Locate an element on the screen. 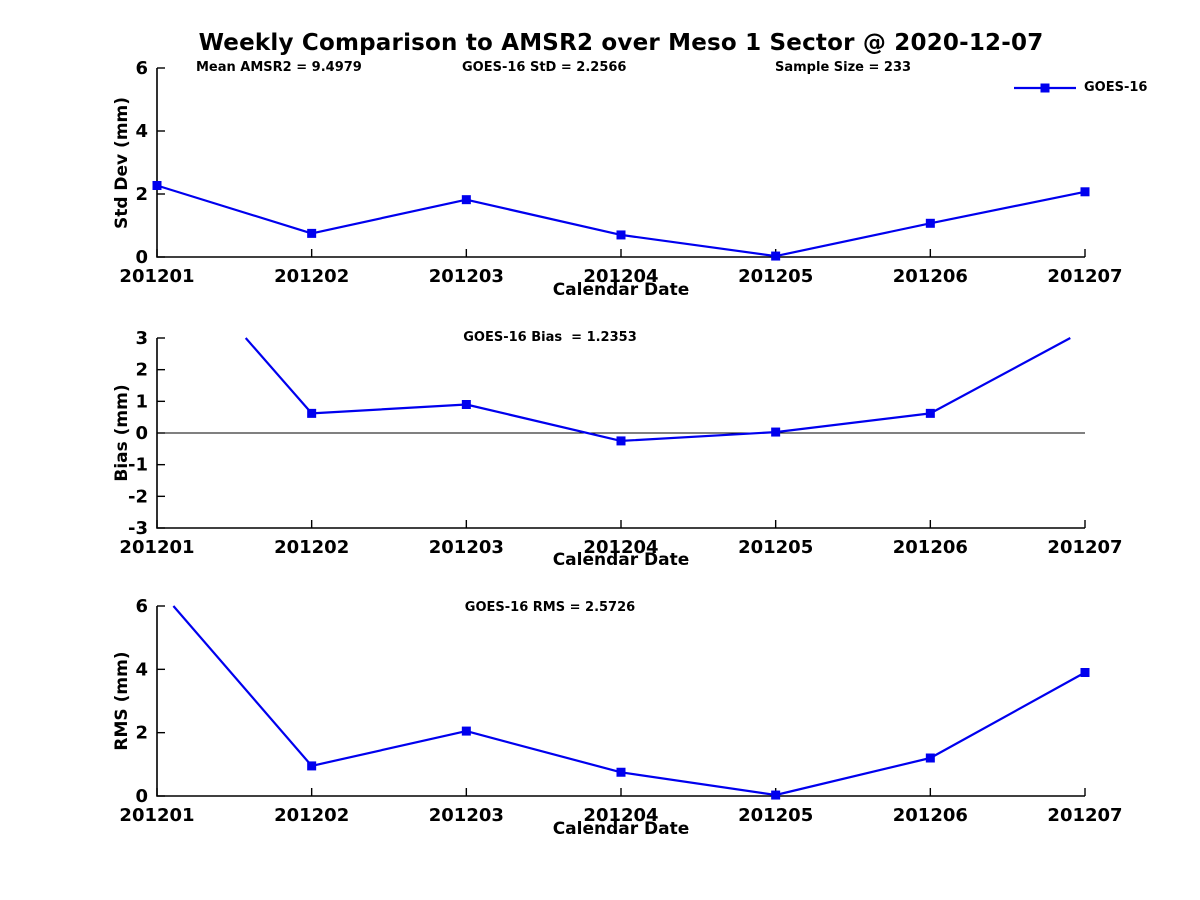  legend-line-marker-icon is located at coordinates (1045, 87).